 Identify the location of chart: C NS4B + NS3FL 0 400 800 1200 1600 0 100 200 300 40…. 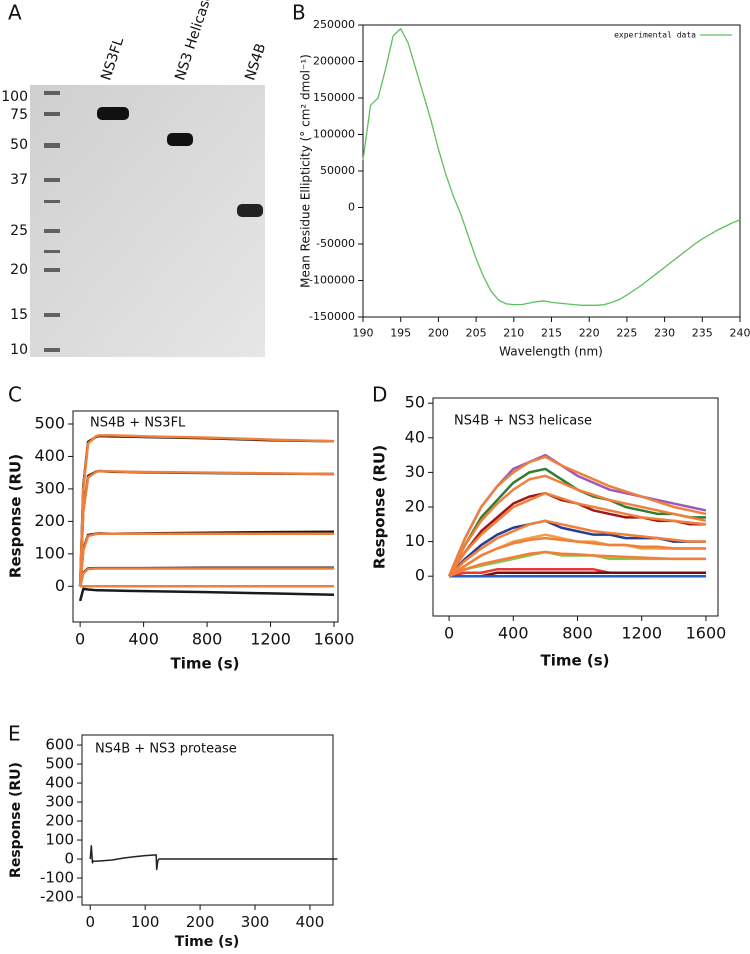
(181, 528).